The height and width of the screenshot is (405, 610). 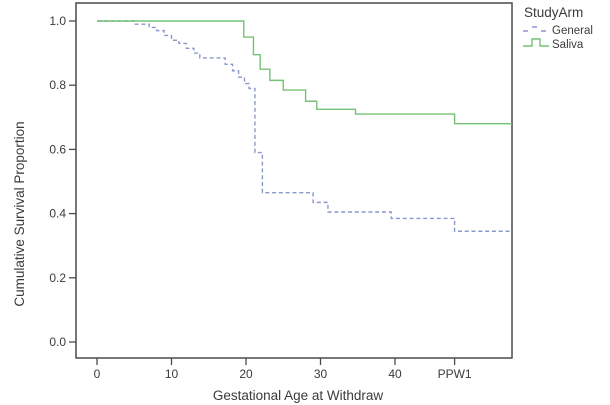 What do you see at coordinates (97, 374) in the screenshot?
I see `x-tick-label-0: 0` at bounding box center [97, 374].